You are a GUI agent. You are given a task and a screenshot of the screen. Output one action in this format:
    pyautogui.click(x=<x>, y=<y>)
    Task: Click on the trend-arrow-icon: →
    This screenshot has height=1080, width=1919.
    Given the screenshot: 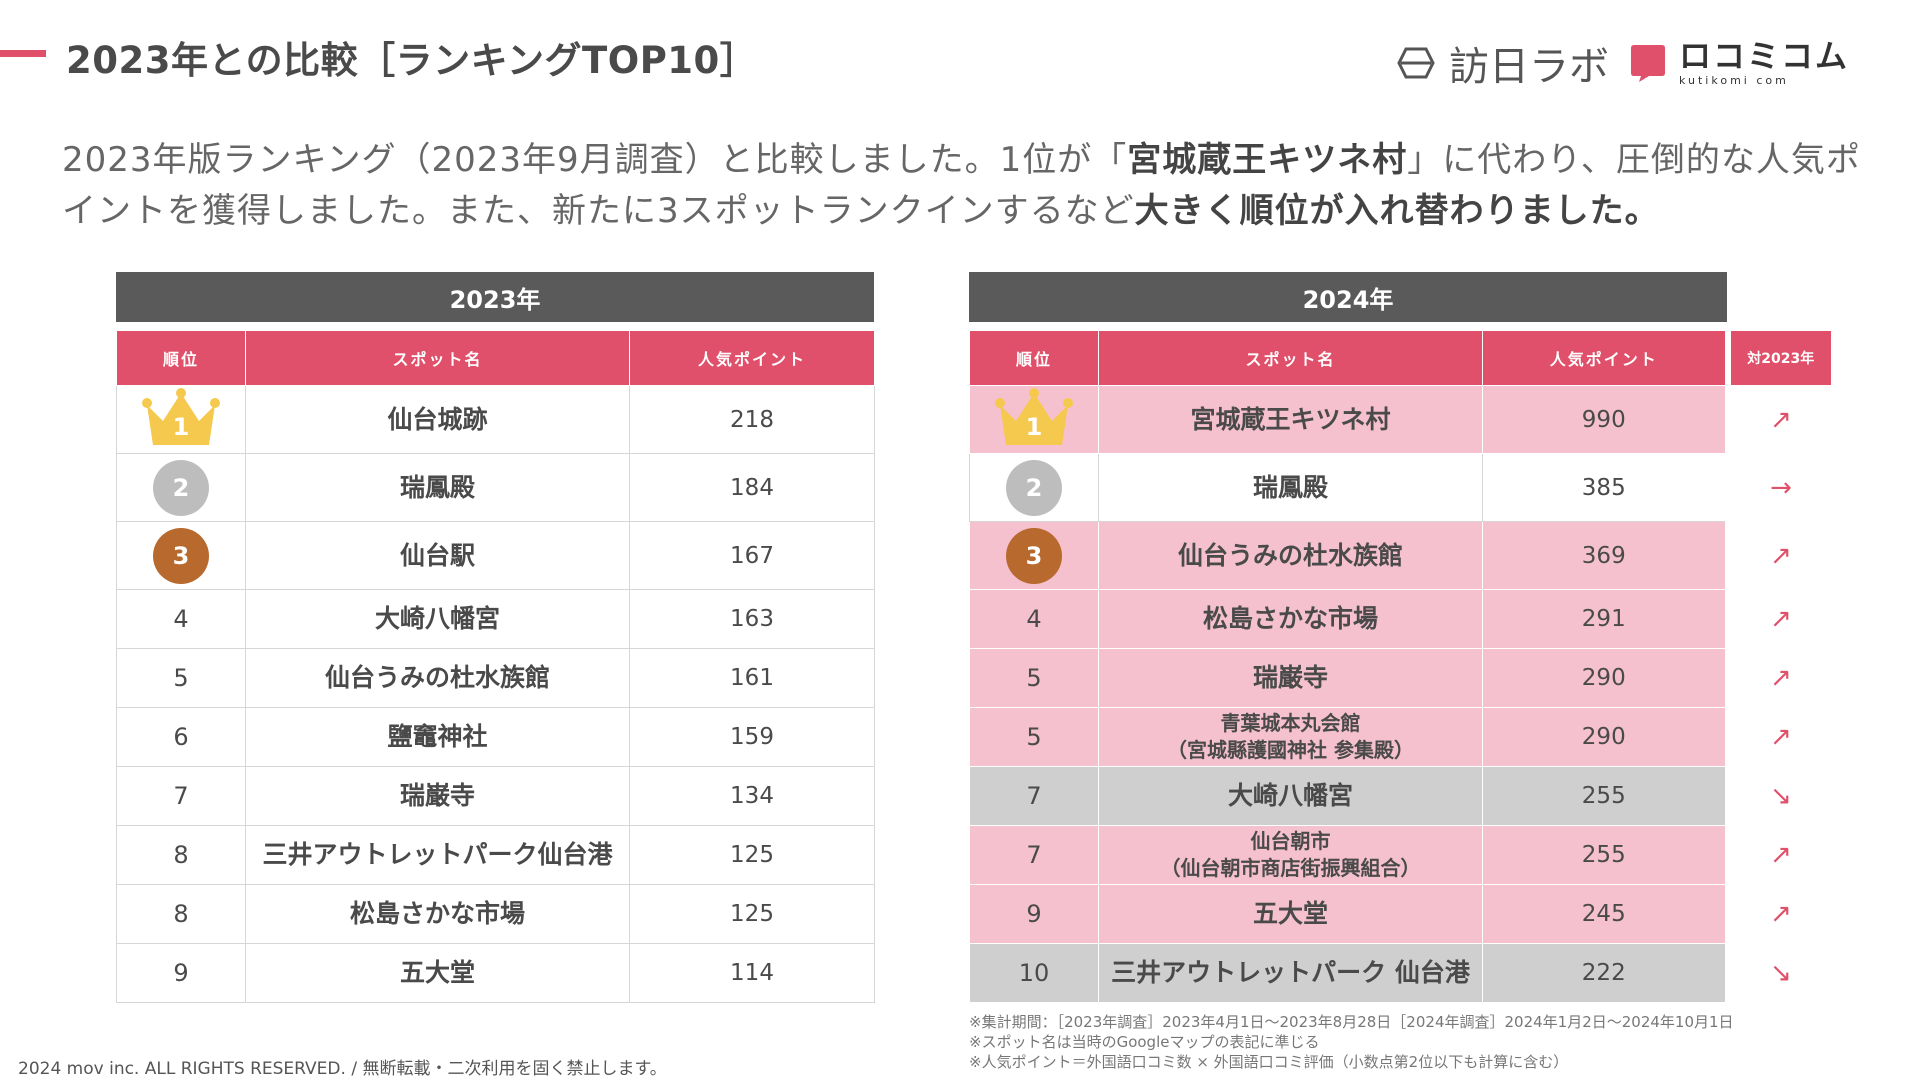 What is the action you would take?
    pyautogui.click(x=1778, y=487)
    